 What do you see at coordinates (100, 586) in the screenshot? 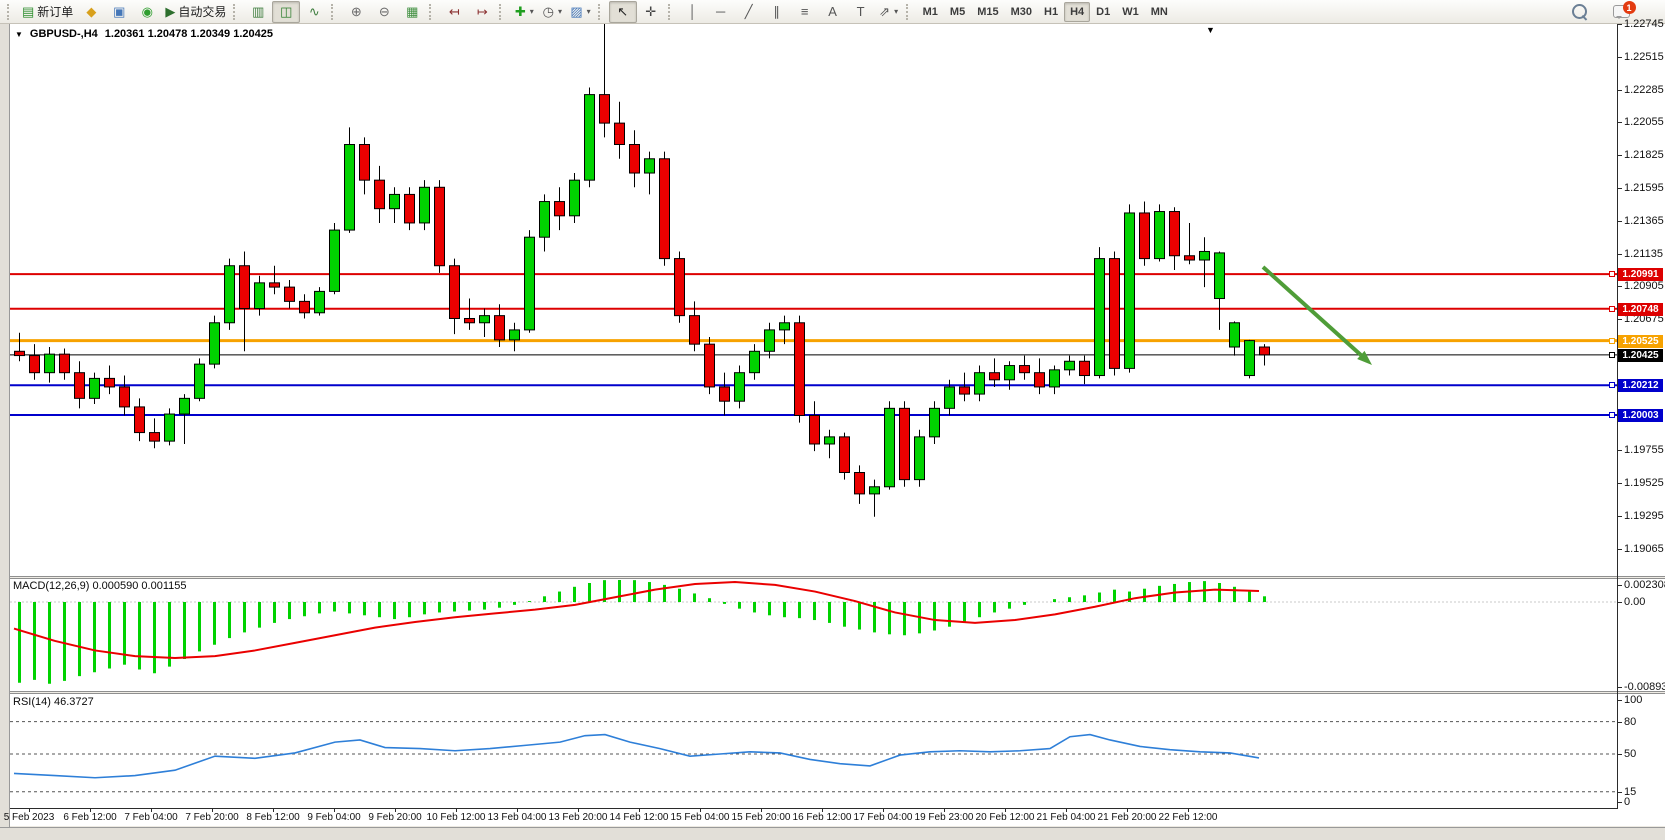
I see `macd-indicator-label: MACD(12,26,9) 0.000590 0.001155` at bounding box center [100, 586].